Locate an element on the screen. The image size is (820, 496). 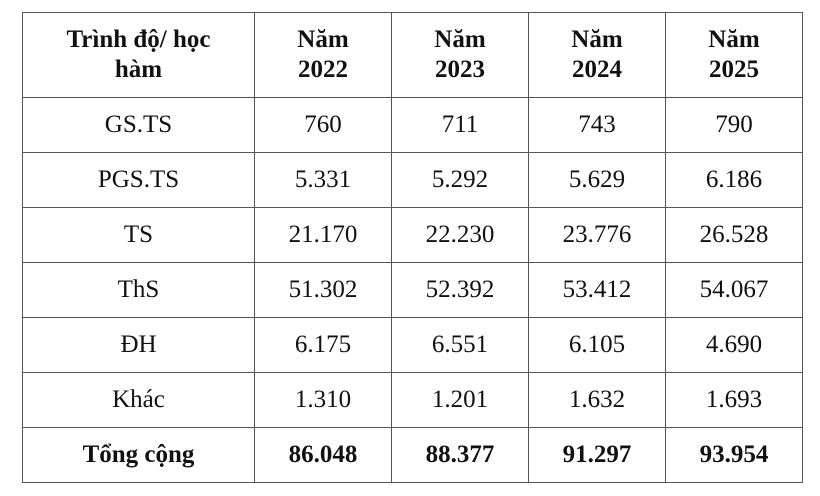
table-row: GS.TS 760 711 743 790 is located at coordinates (412, 125).